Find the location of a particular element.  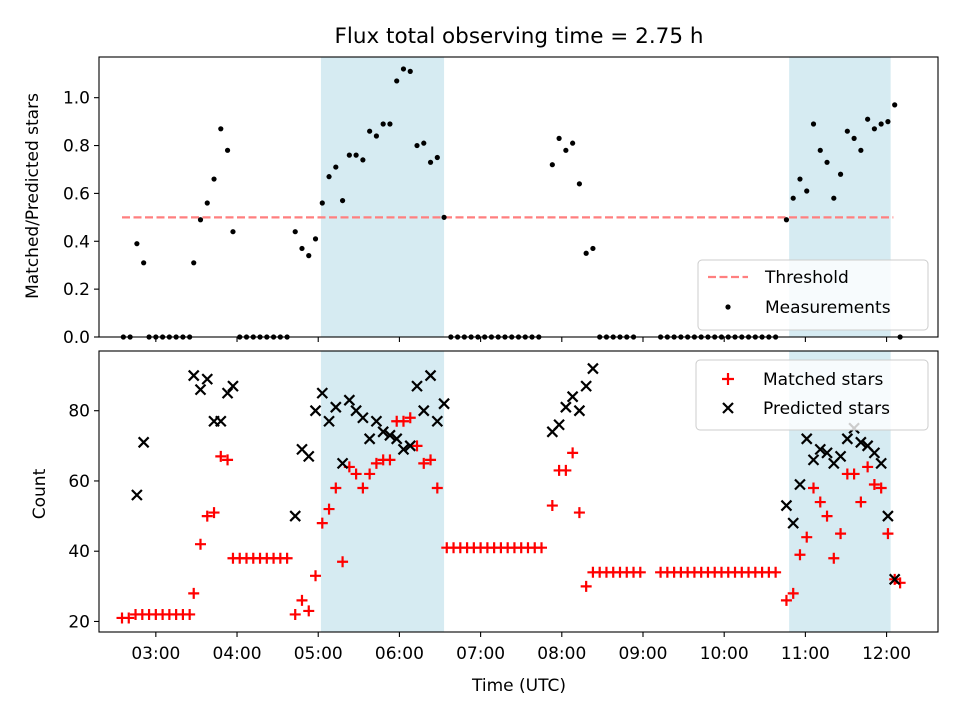

y-tick-label: 60 is located at coordinates (79, 482).